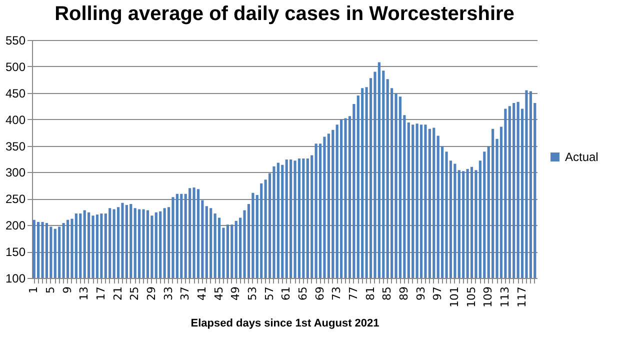 The image size is (629, 344). I want to click on legend-label: Actual, so click(581, 157).